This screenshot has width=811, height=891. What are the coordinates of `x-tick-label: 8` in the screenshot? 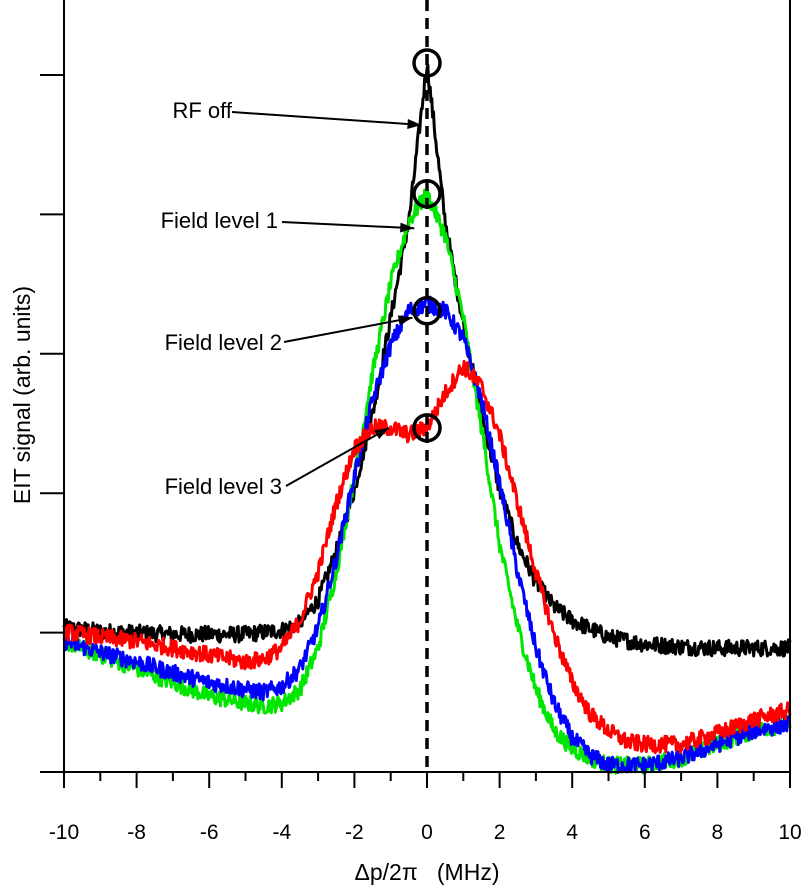 It's located at (718, 832).